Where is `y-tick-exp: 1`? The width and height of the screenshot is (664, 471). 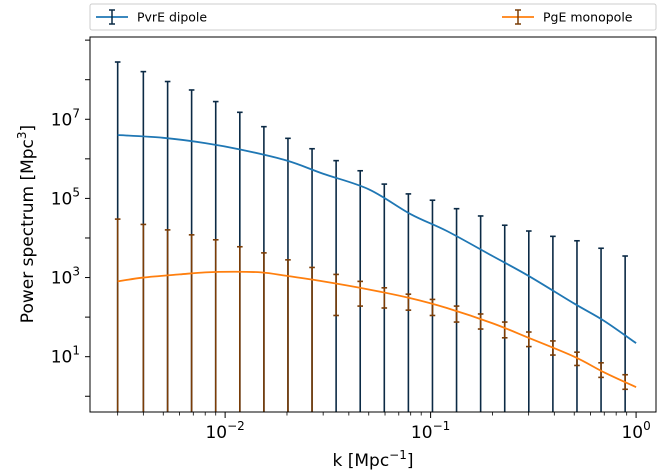
y-tick-exp: 1 is located at coordinates (76, 351).